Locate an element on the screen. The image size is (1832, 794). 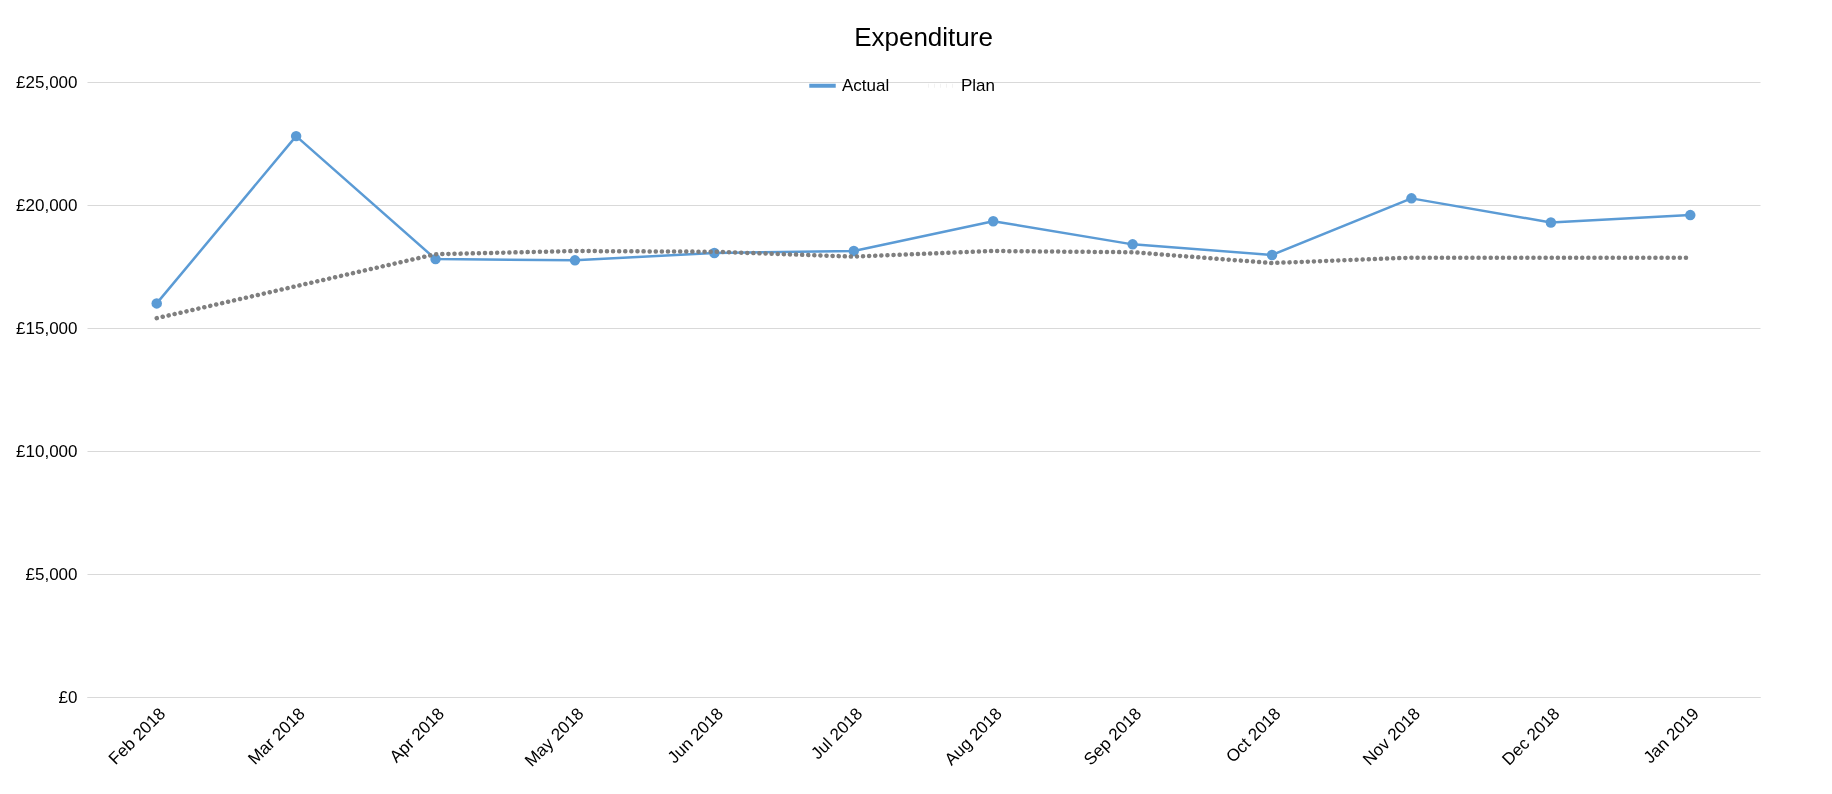
y-tick-label: £10,000 is located at coordinates (47, 451).